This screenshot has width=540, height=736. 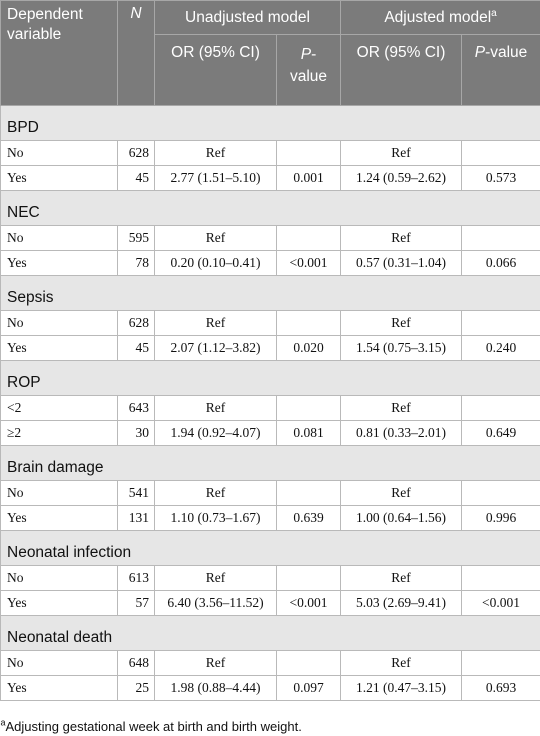 I want to click on section-row: ROP, so click(x=270, y=378).